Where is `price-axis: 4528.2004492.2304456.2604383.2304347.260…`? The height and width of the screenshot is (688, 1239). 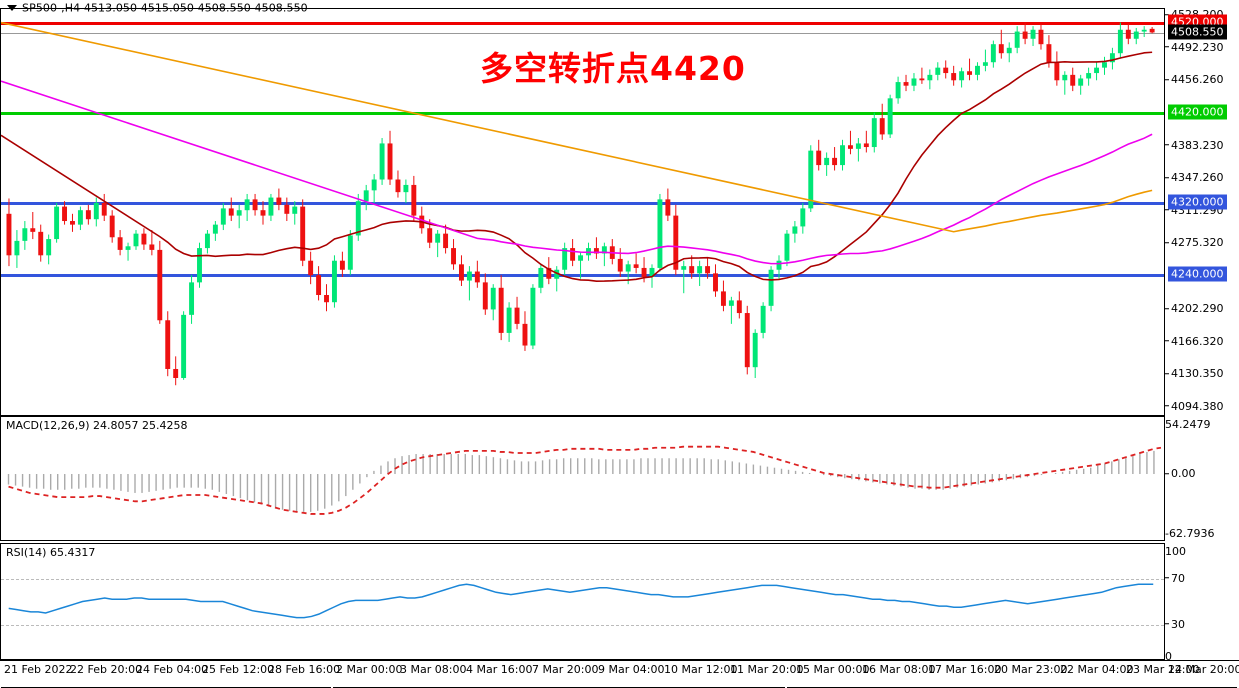
price-axis: 4528.2004492.2304456.2604383.2304347.260… is located at coordinates (1202, 212).